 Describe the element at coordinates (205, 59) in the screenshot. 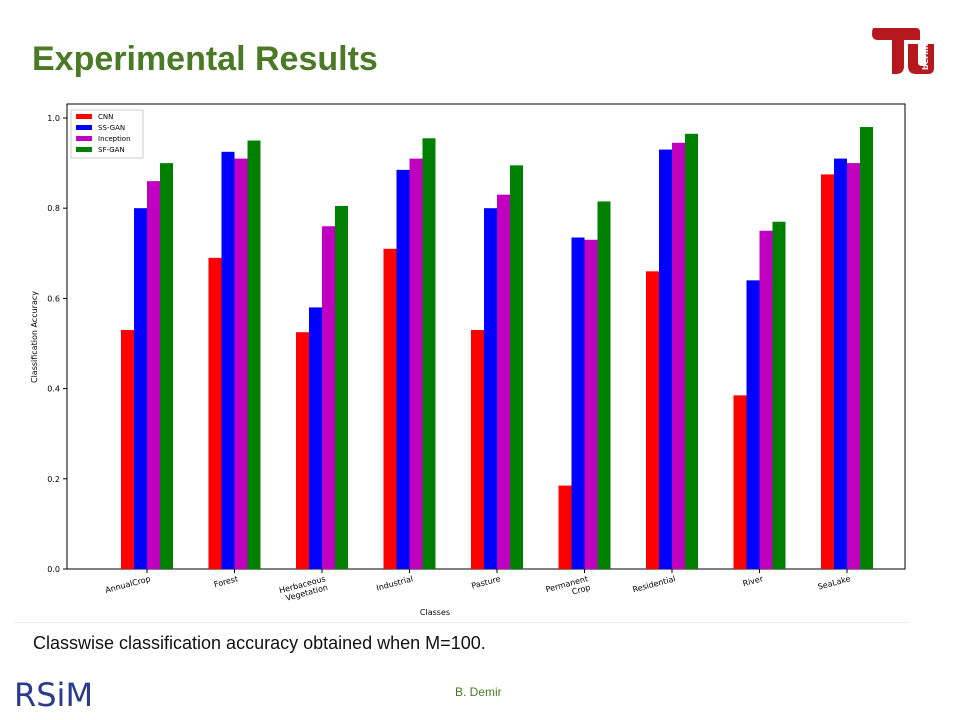

I see `slide-title: Experimental Results` at that location.